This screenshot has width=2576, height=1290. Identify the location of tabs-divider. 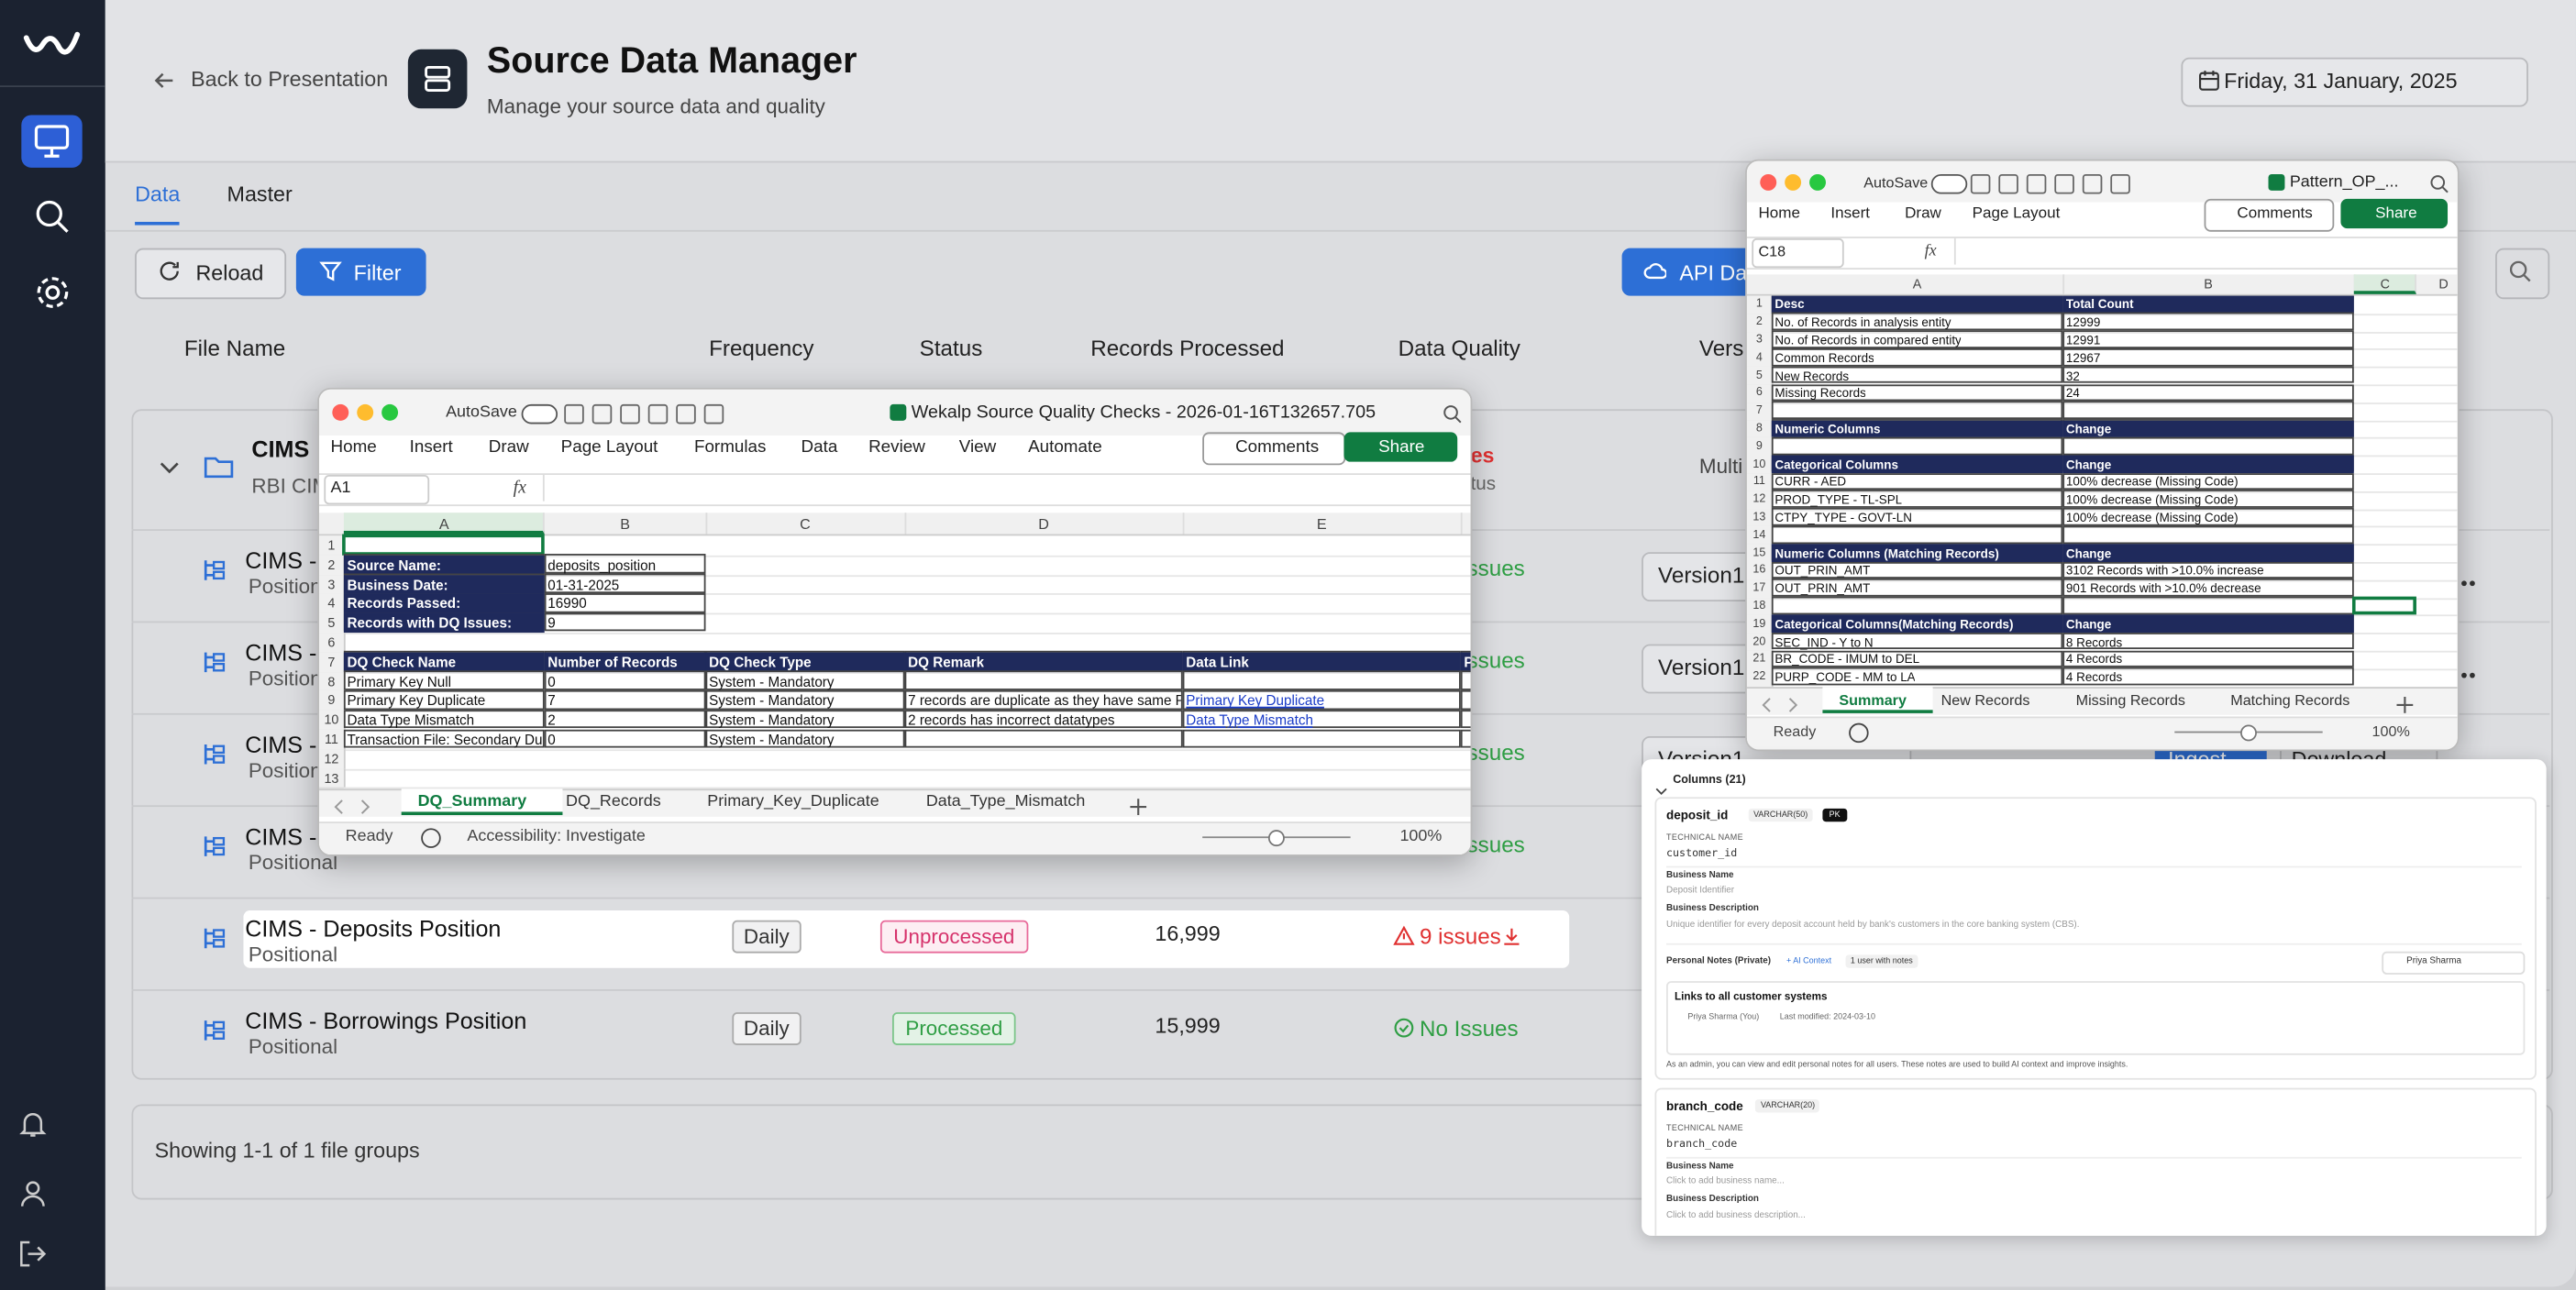
(1340, 230).